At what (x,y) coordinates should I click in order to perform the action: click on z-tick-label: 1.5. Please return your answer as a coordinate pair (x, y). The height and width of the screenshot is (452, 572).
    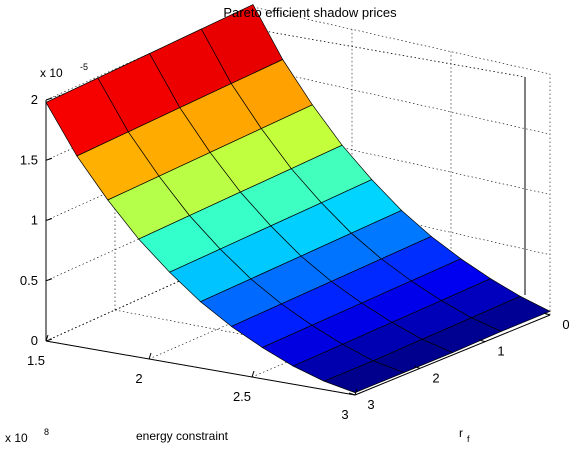
    Looking at the image, I should click on (29, 159).